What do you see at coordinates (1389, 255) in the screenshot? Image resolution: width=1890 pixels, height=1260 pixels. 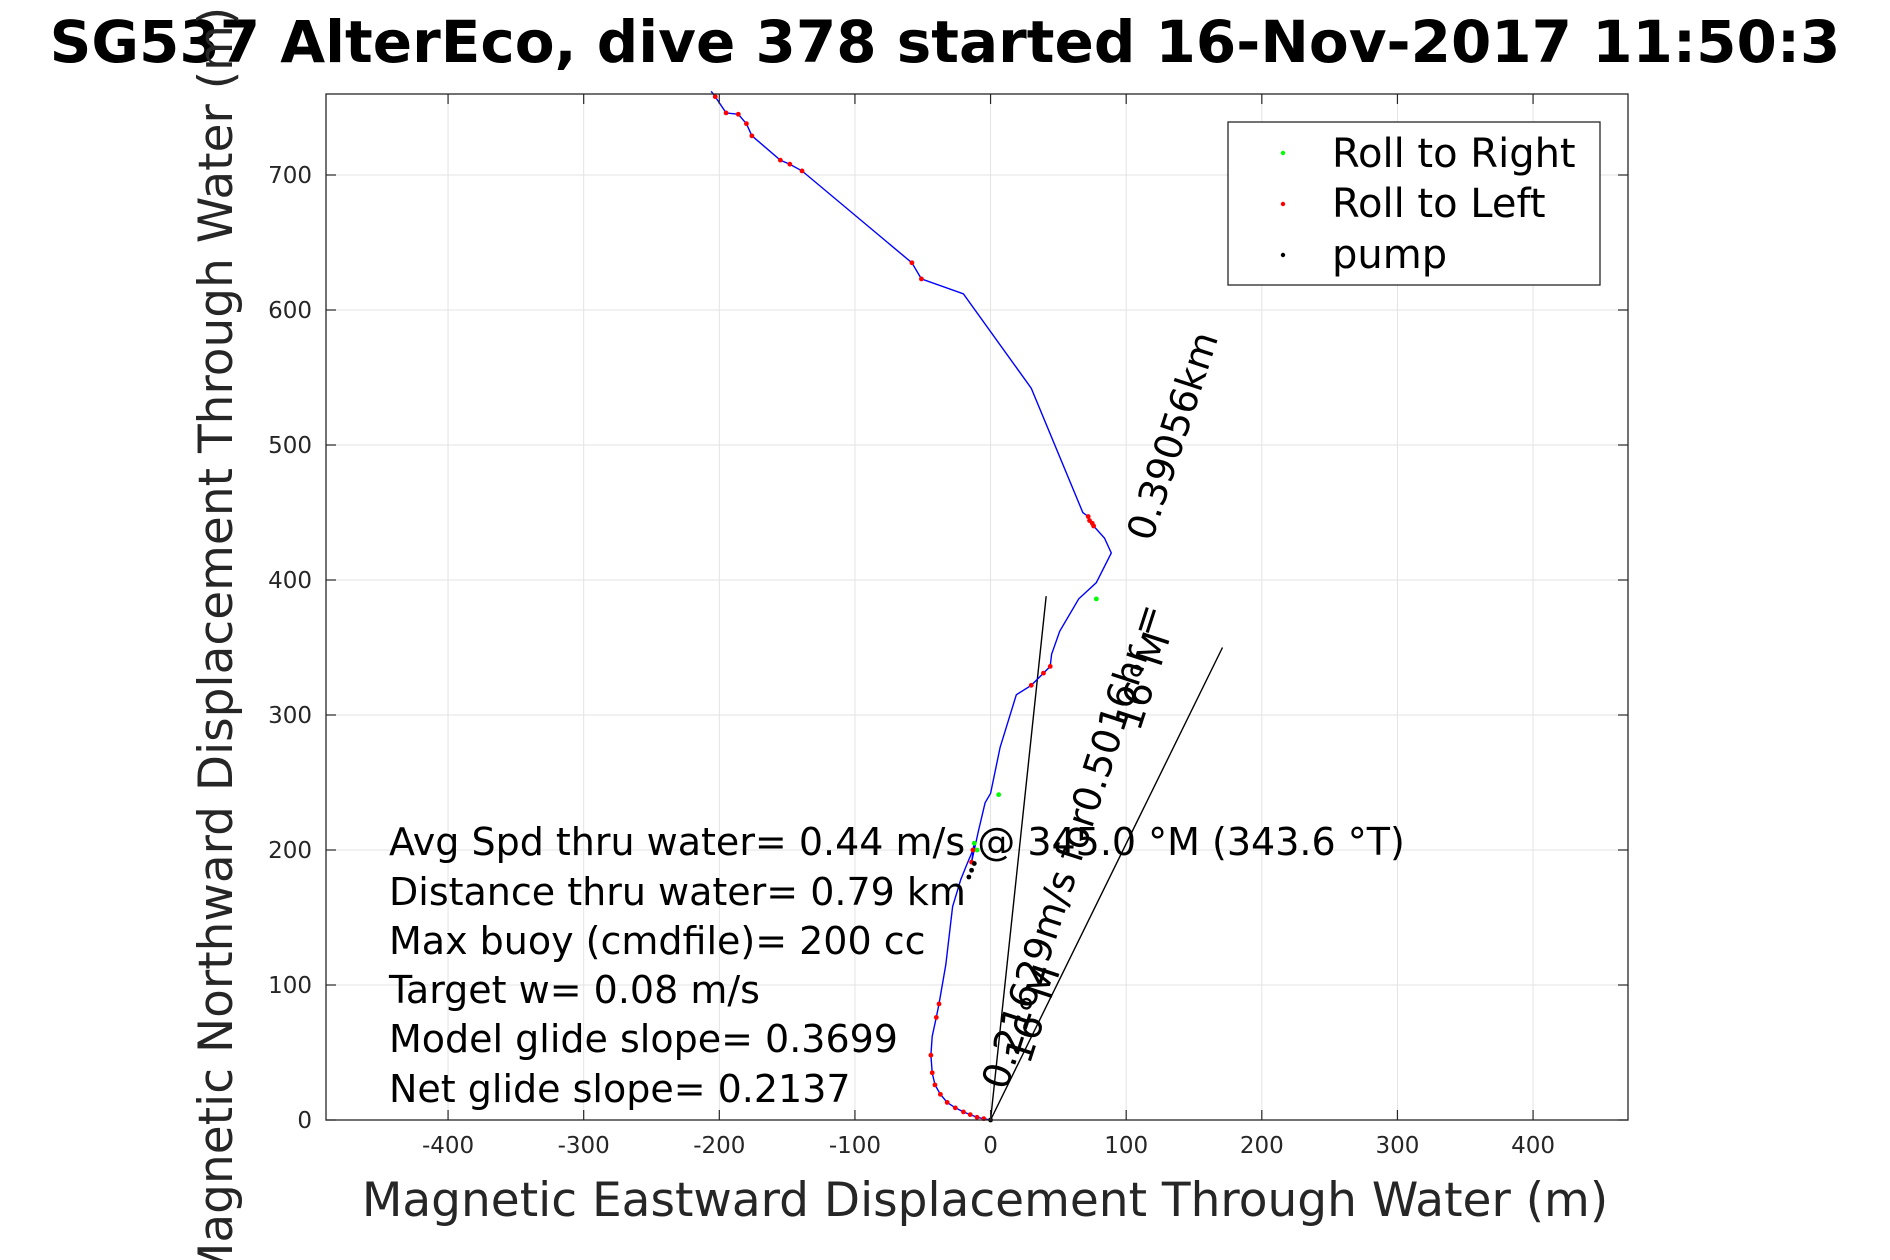 I see `legend-label-pump: pump` at bounding box center [1389, 255].